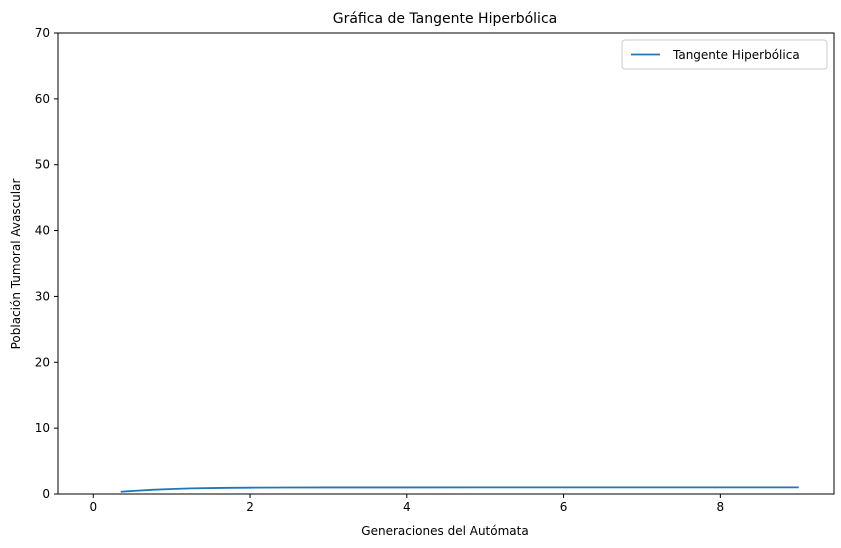  What do you see at coordinates (42, 231) in the screenshot?
I see `y-tick-label: 40` at bounding box center [42, 231].